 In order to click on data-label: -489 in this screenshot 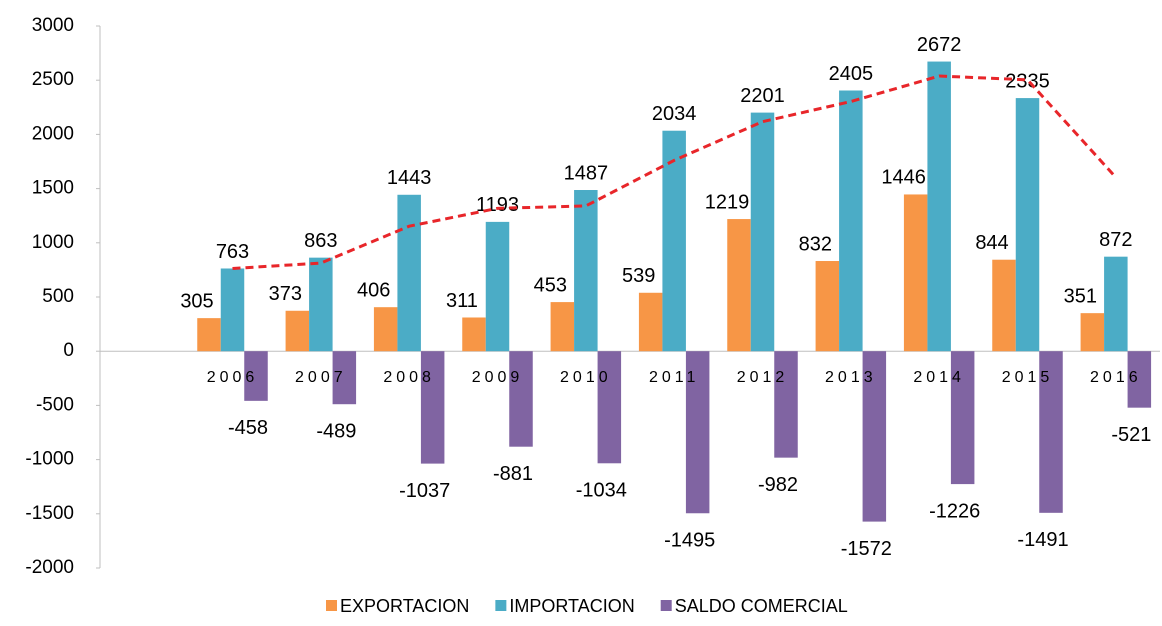, I will do `click(336, 431)`.